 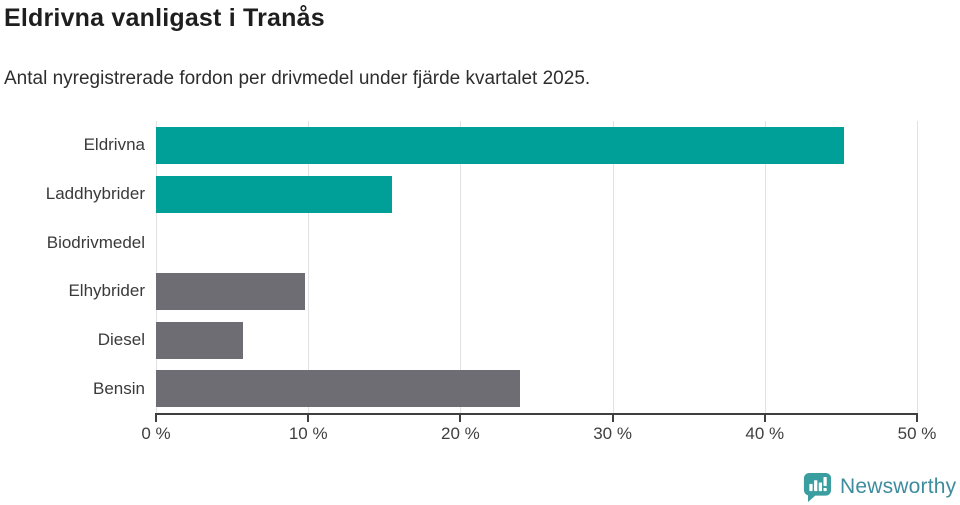 What do you see at coordinates (199, 340) in the screenshot?
I see `bar-diesel` at bounding box center [199, 340].